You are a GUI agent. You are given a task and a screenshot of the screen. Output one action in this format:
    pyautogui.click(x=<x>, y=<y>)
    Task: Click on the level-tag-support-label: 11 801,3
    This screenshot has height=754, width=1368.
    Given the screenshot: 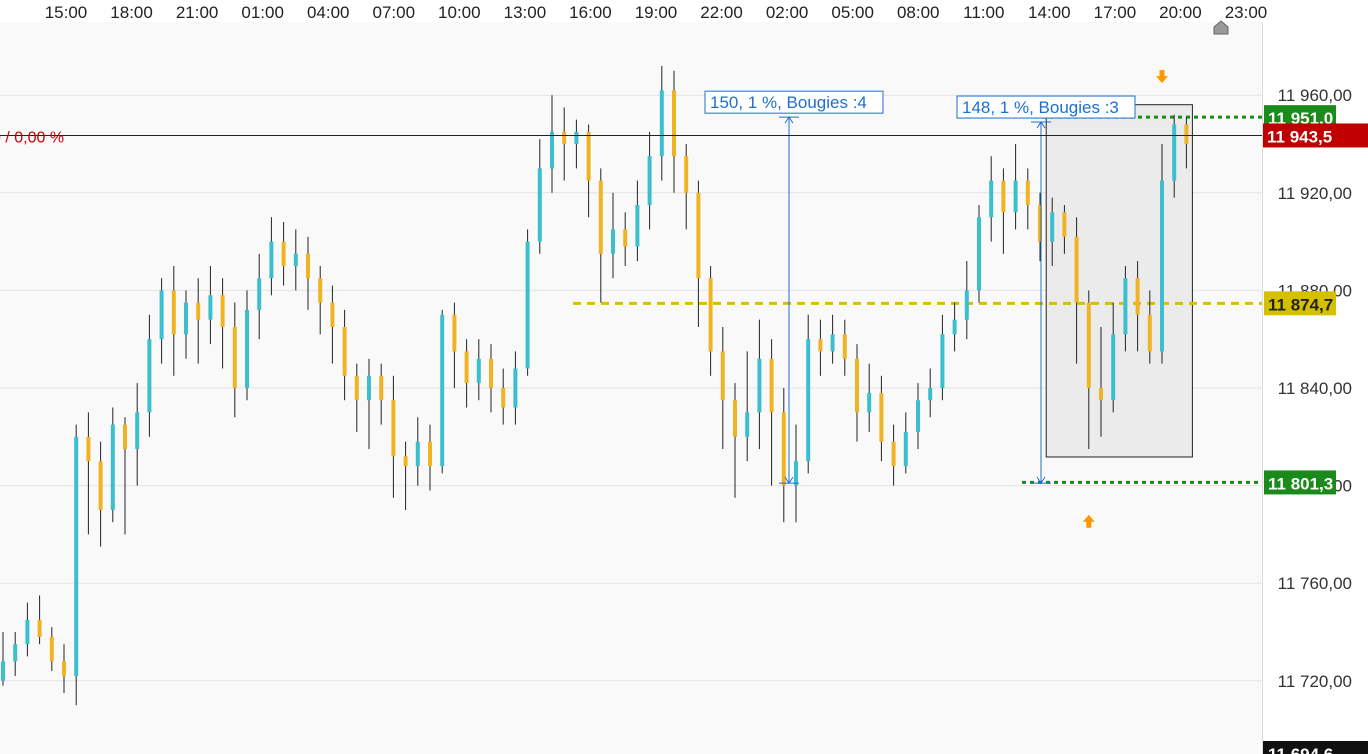 What is the action you would take?
    pyautogui.click(x=1300, y=483)
    